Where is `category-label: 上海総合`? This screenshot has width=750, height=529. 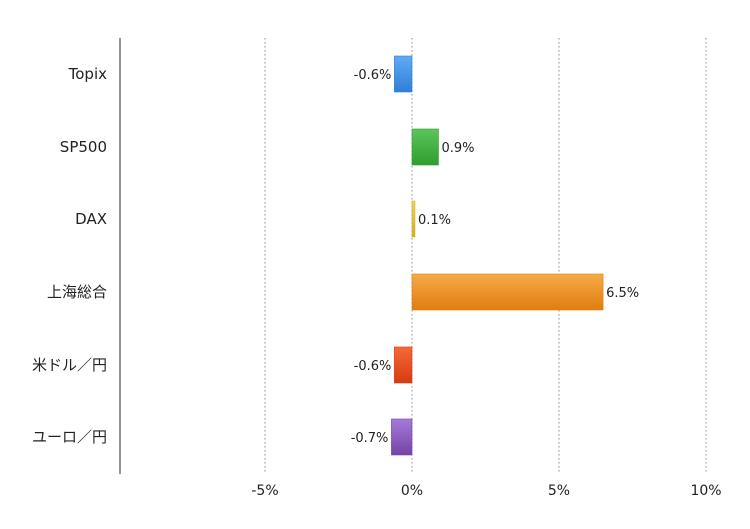
category-label: 上海総合 is located at coordinates (77, 292).